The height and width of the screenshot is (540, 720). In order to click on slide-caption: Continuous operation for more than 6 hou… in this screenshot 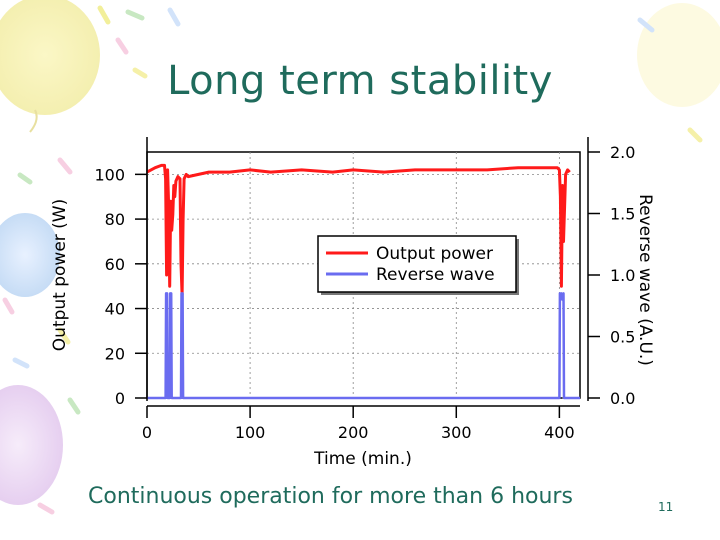, I will do `click(330, 496)`.